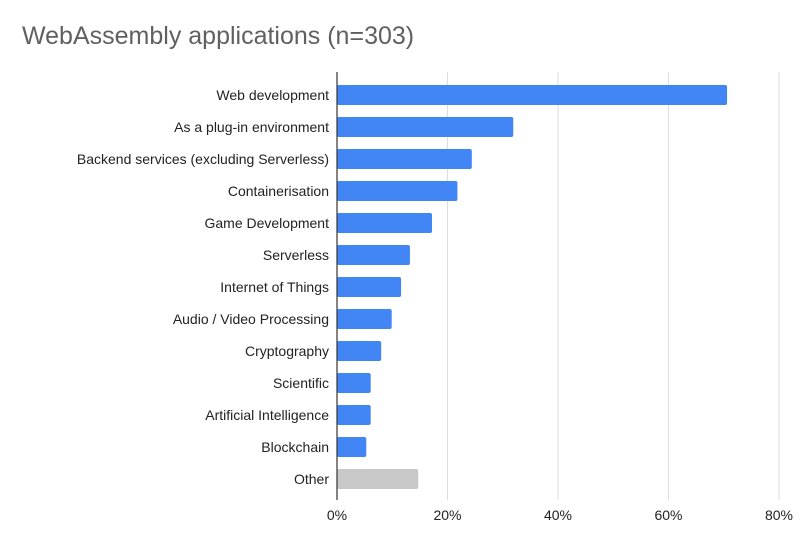 The image size is (800, 554). Describe the element at coordinates (558, 515) in the screenshot. I see `x-tick-label: 40%` at that location.